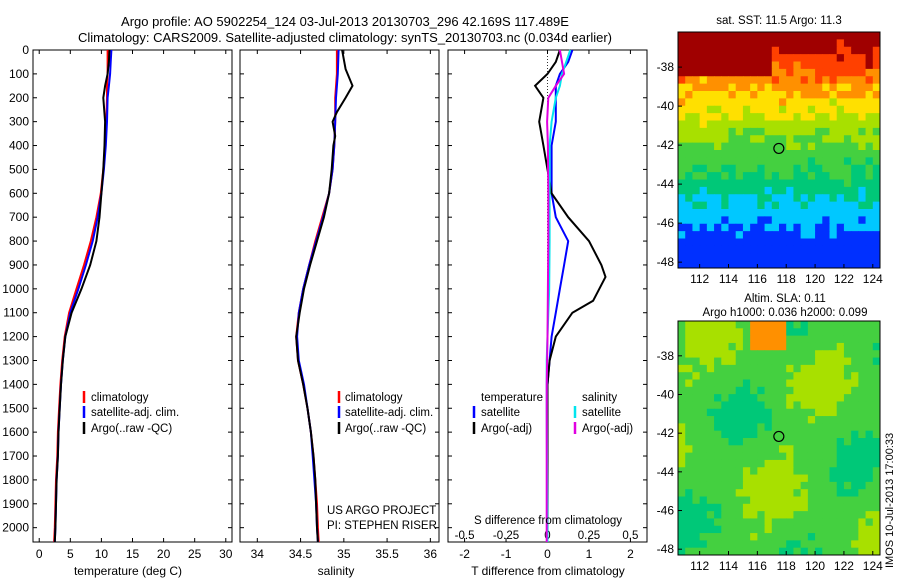 The image size is (900, 585). What do you see at coordinates (666, 511) in the screenshot?
I see `map-y-tick-label: -46` at bounding box center [666, 511].